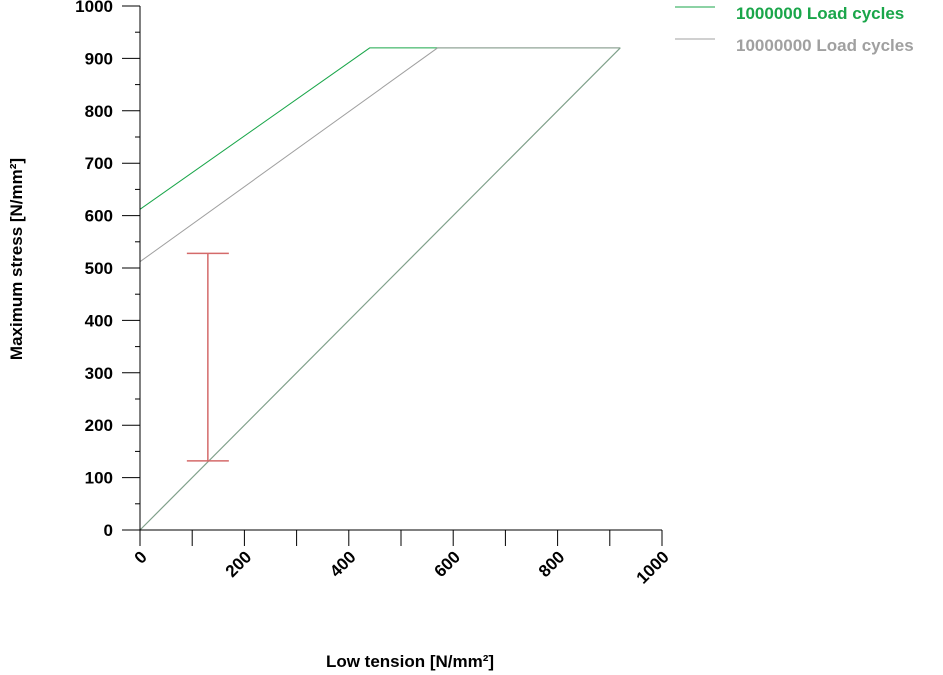 Image resolution: width=943 pixels, height=675 pixels. What do you see at coordinates (99, 320) in the screenshot?
I see `y-tick-label: 400` at bounding box center [99, 320].